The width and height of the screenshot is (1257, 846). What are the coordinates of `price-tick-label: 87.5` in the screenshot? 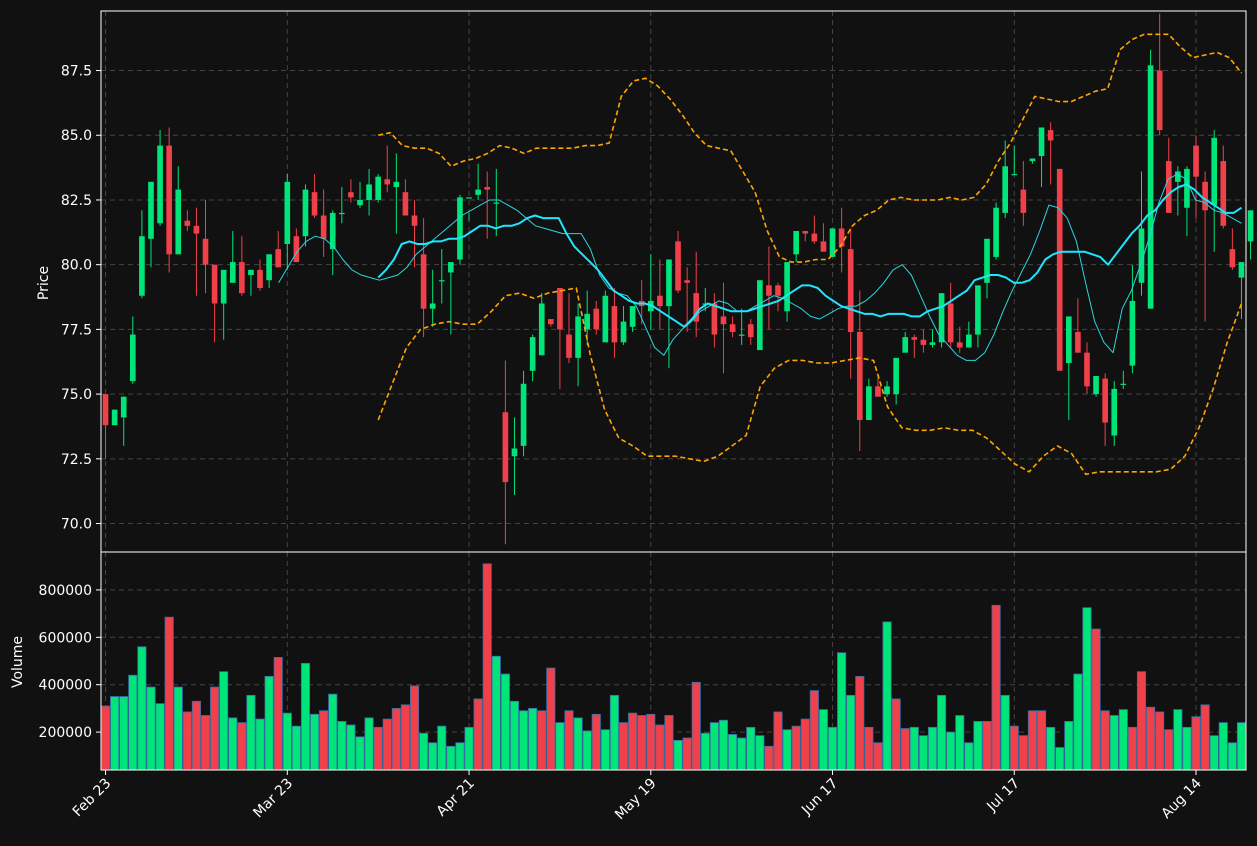 It's located at (76, 72).